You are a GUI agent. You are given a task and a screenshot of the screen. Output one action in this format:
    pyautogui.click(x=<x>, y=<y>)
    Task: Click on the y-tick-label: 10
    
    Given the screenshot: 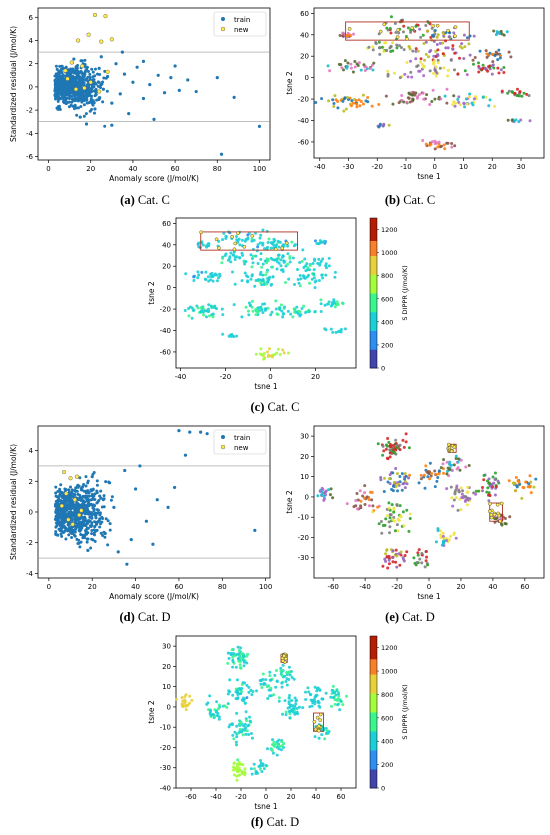 What is the action you would take?
    pyautogui.click(x=166, y=687)
    